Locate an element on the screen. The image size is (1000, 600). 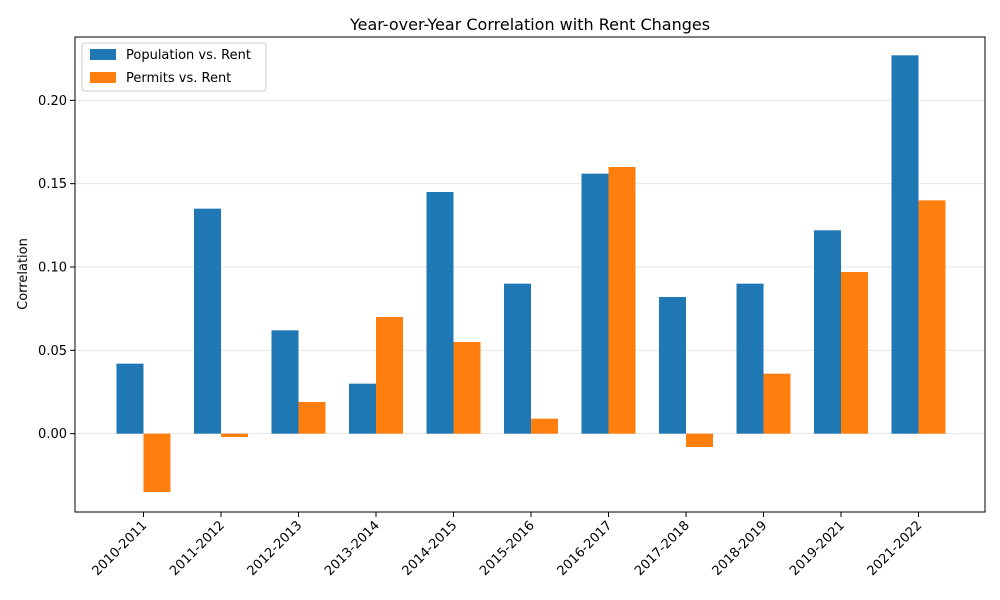
y-axis-title: Correlation is located at coordinates (23, 274).